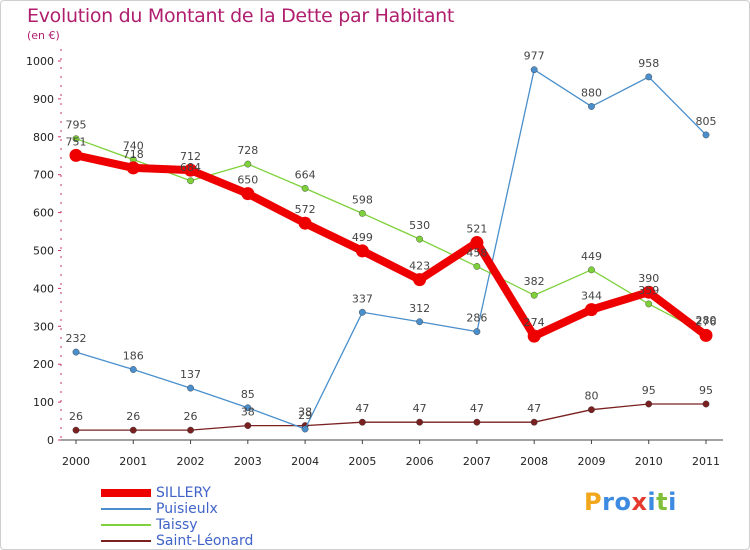  I want to click on data-label-puisieulx: 337, so click(362, 298).